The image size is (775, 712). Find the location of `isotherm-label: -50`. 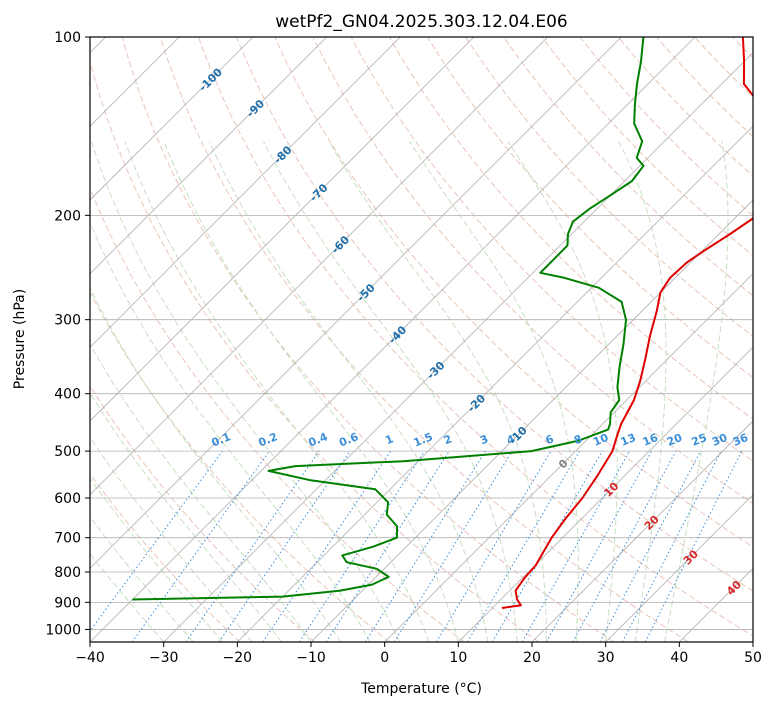

isotherm-label: -50 is located at coordinates (366, 292).